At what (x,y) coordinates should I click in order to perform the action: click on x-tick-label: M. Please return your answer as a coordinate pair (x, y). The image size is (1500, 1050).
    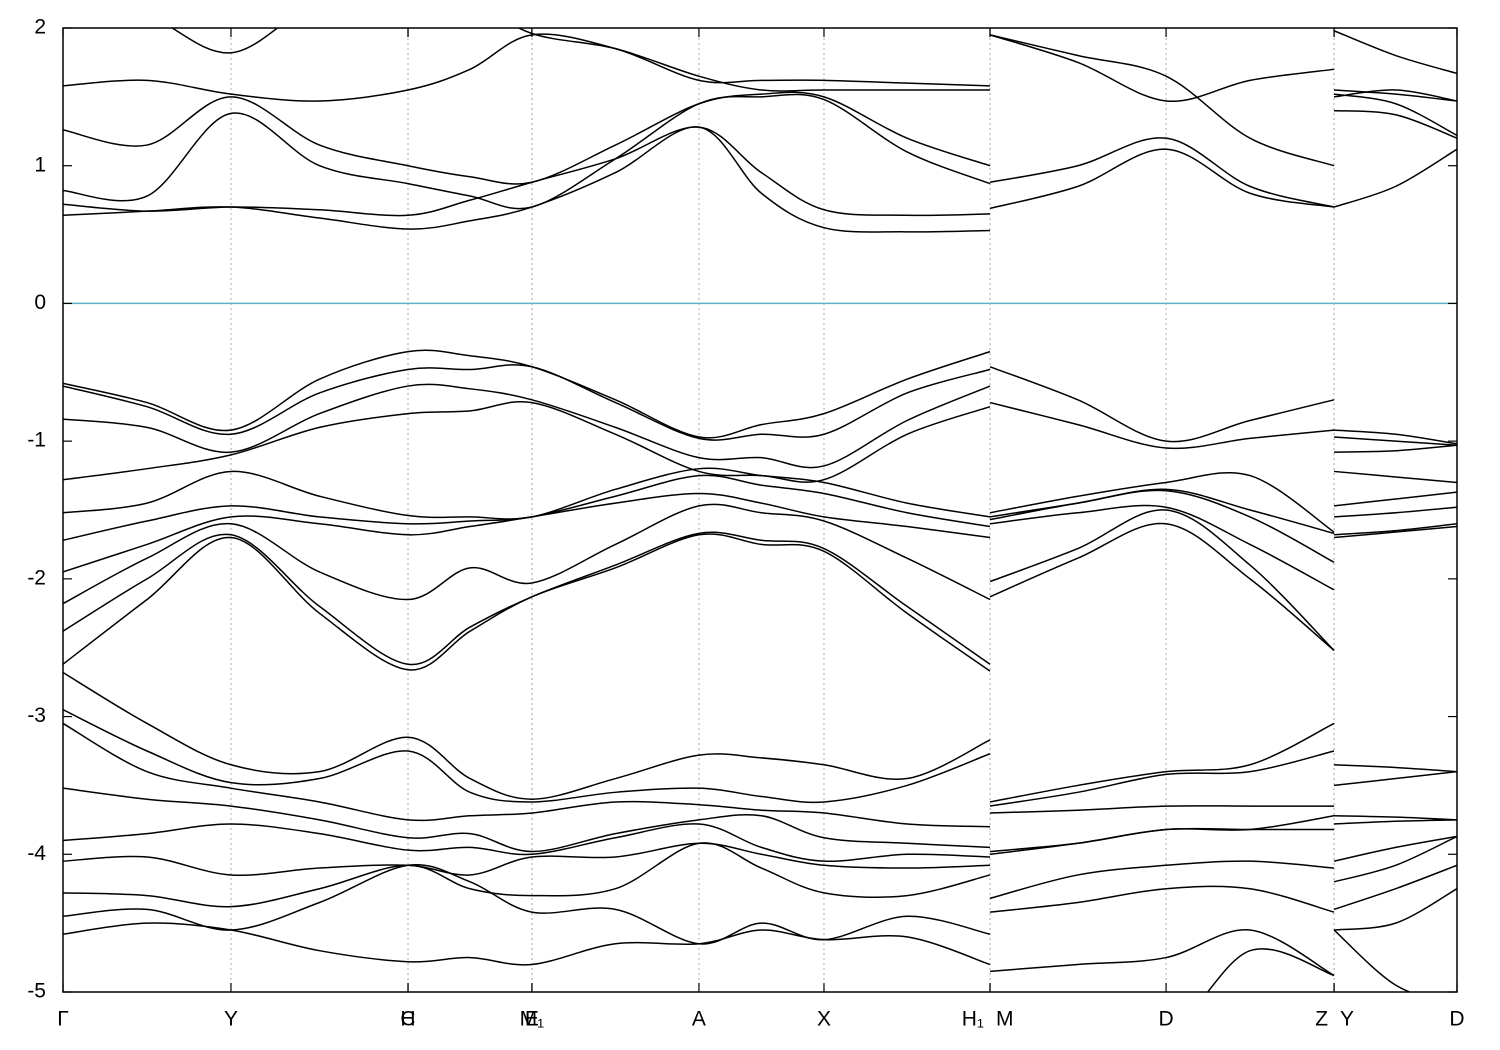
    Looking at the image, I should click on (1005, 1019).